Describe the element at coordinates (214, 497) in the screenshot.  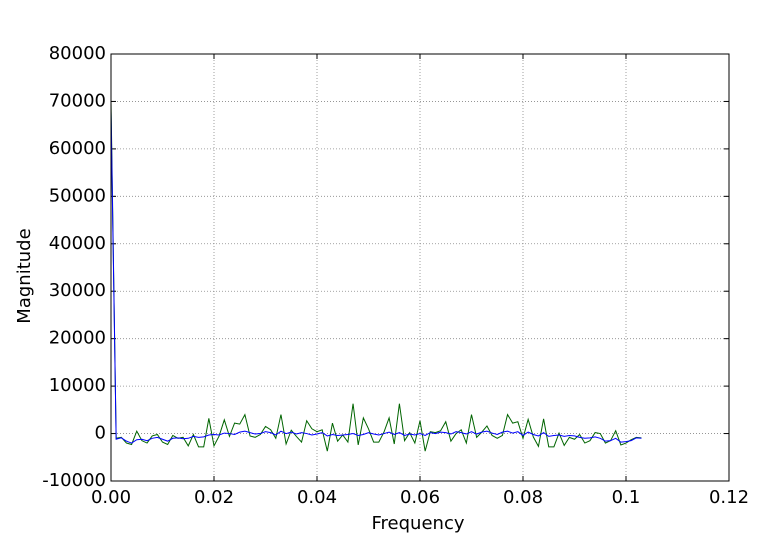
I see `x-tick-label: 0.02` at that location.